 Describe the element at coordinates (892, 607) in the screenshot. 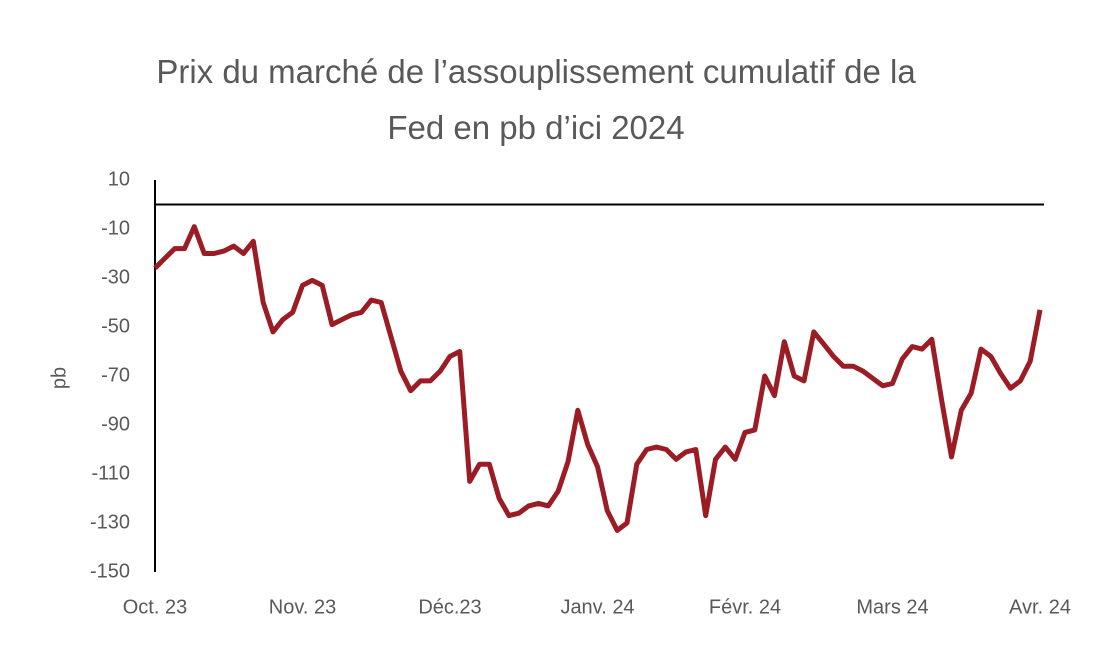

I see `x-tick-label: Mars 24` at that location.